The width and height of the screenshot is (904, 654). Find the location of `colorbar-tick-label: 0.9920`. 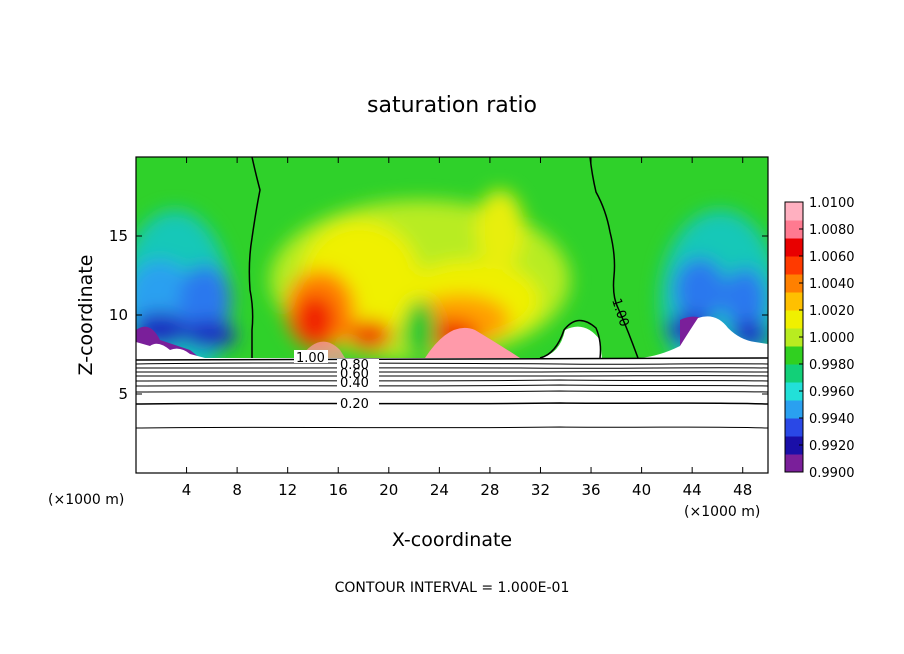

colorbar-tick-label: 0.9920 is located at coordinates (832, 446).